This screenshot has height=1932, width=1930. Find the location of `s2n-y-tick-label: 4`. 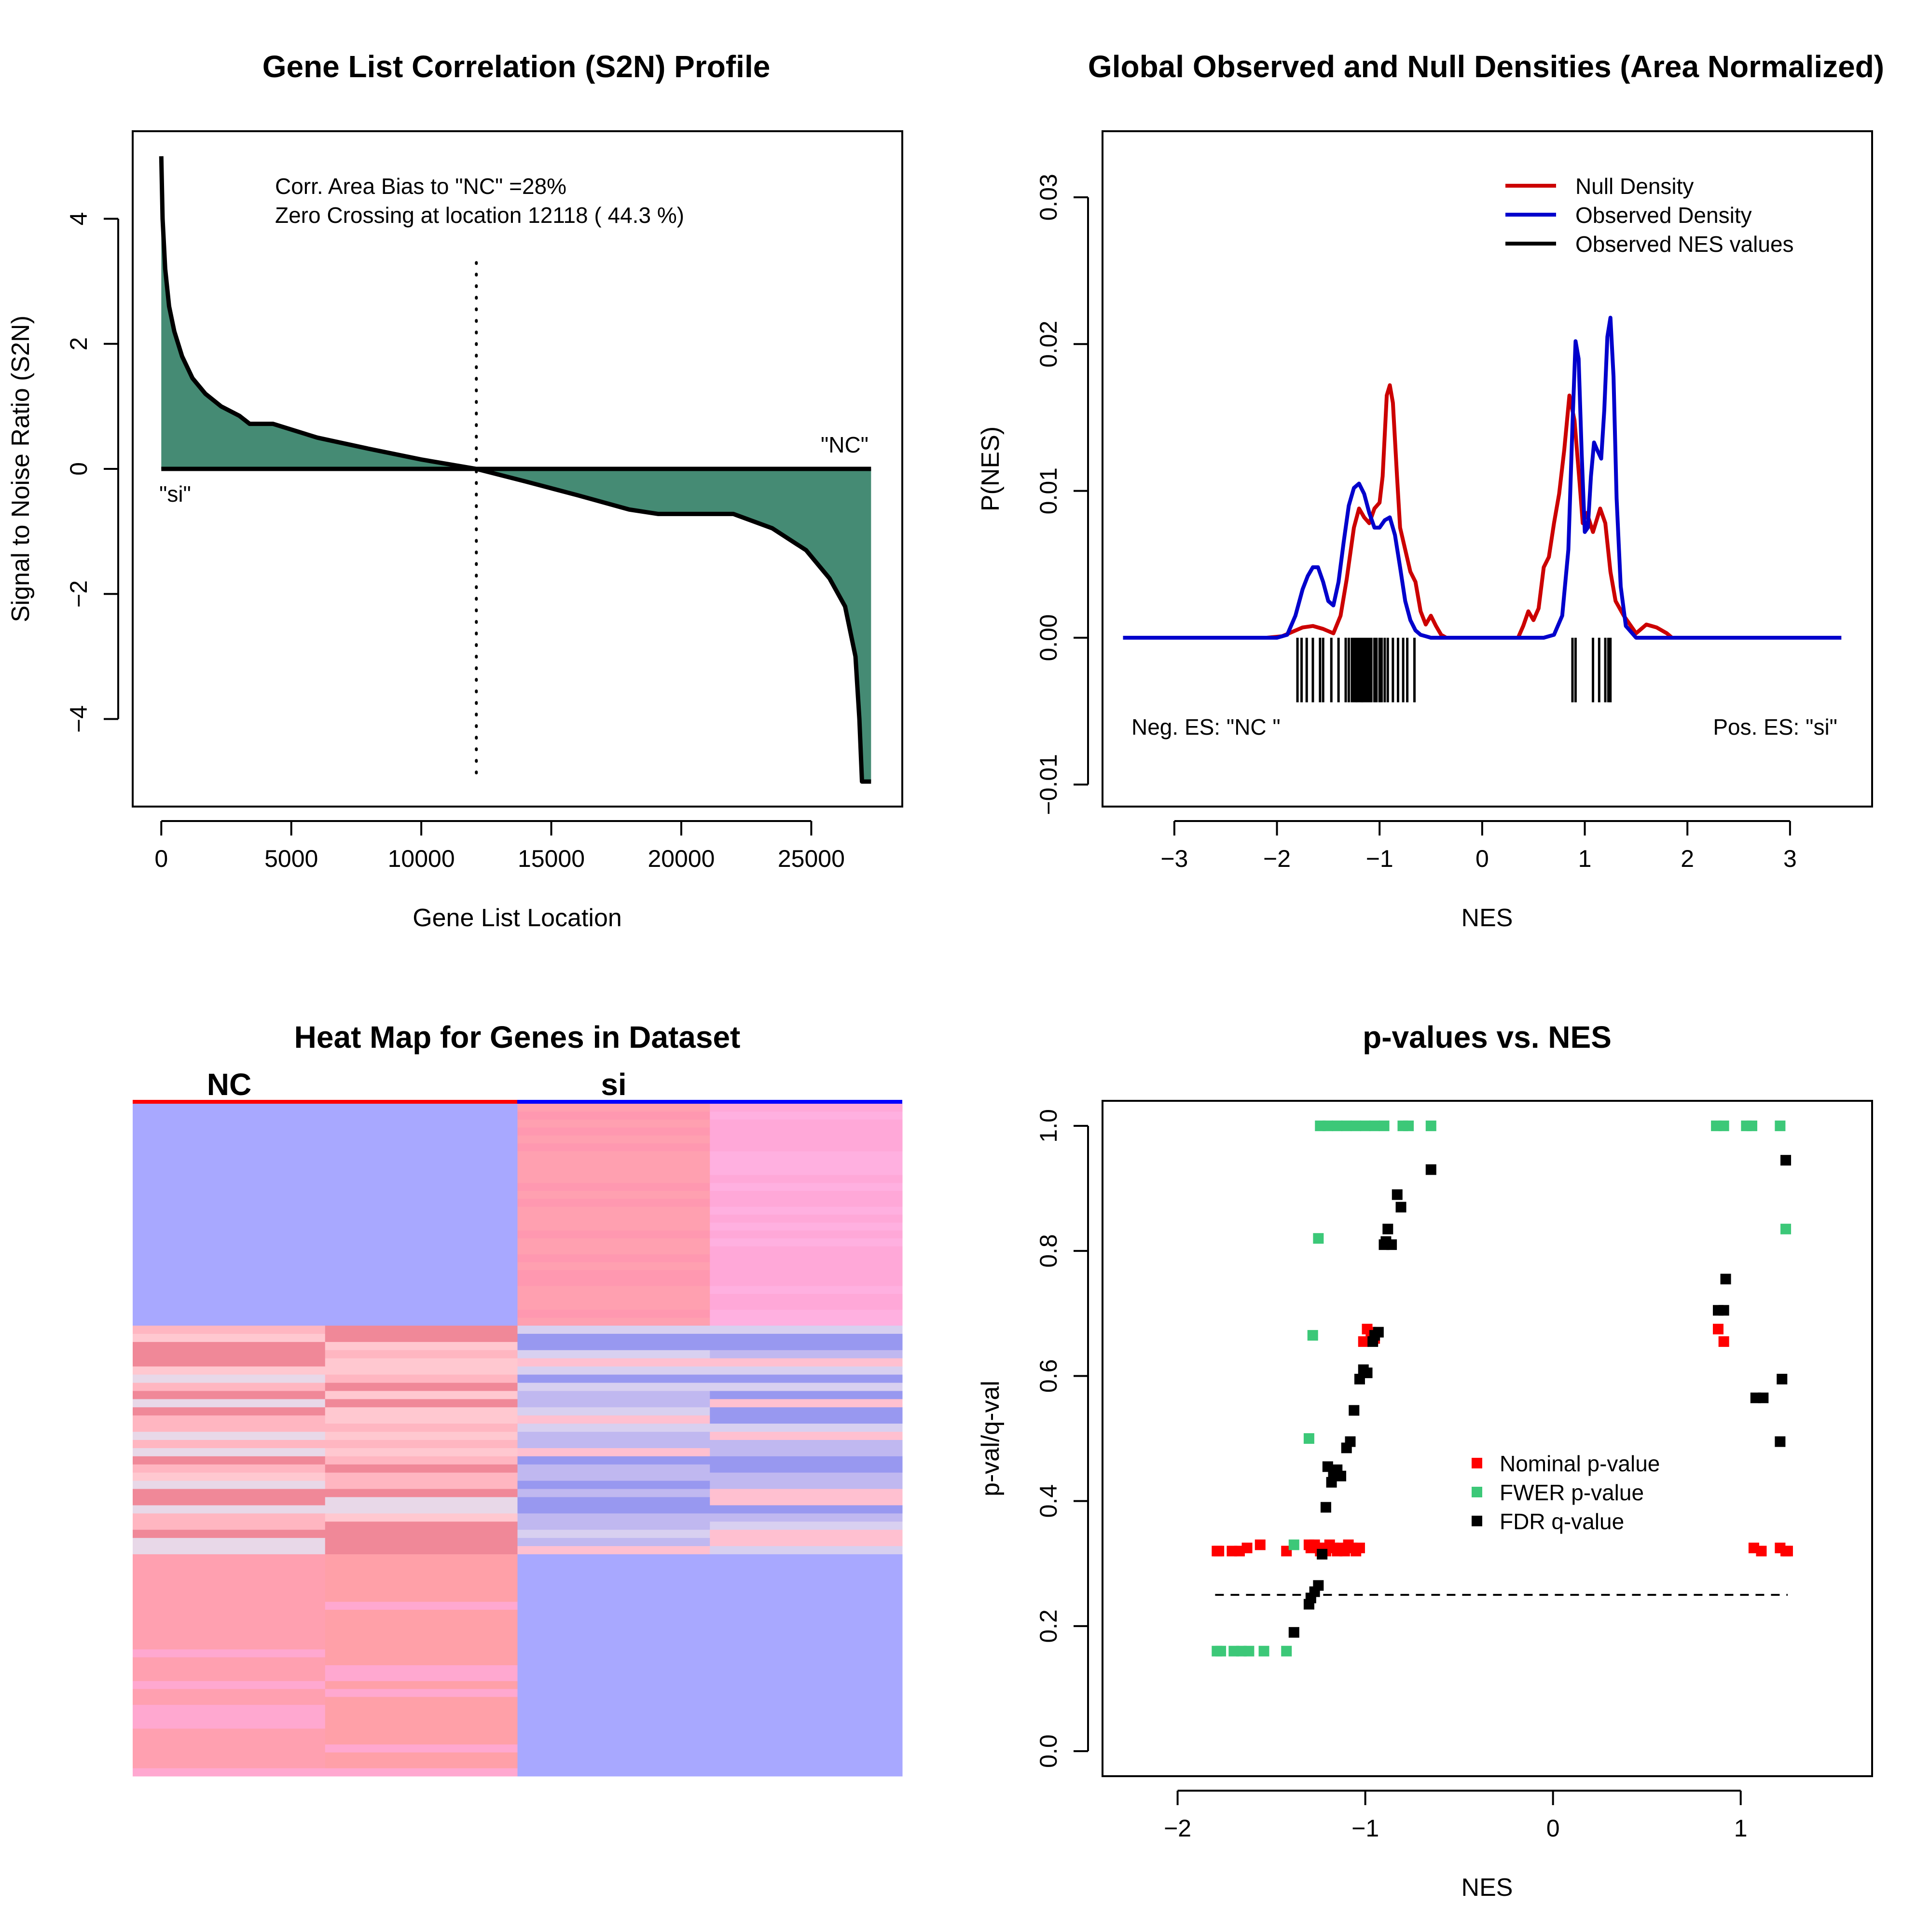

s2n-y-tick-label: 4 is located at coordinates (78, 219).